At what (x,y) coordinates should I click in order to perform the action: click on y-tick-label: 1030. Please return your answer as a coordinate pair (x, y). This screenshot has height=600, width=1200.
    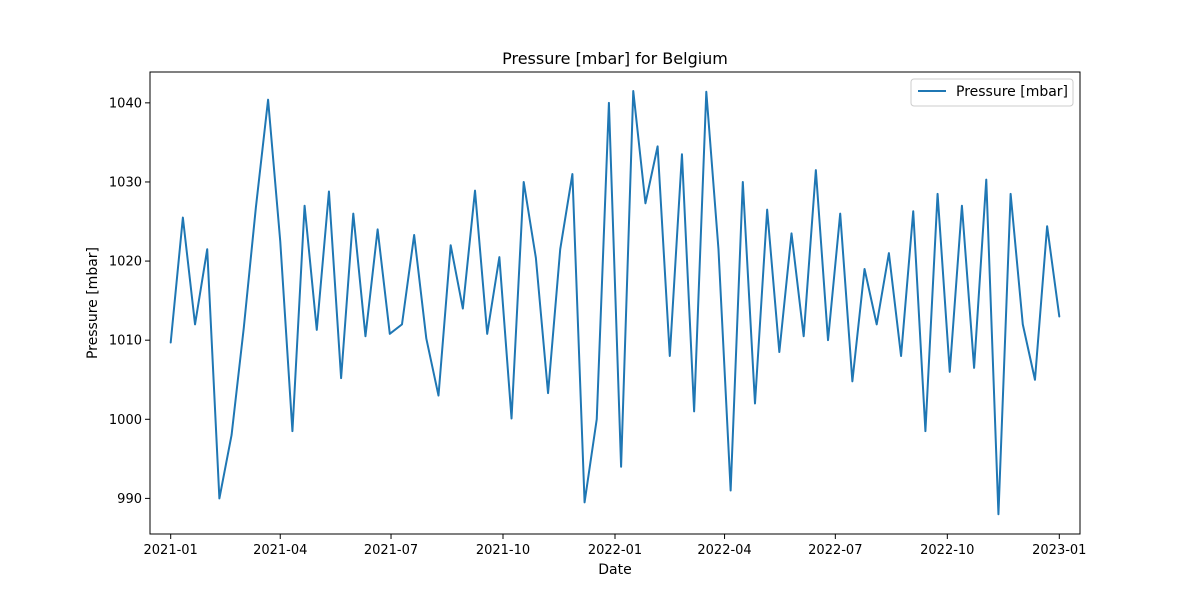
    Looking at the image, I should click on (125, 182).